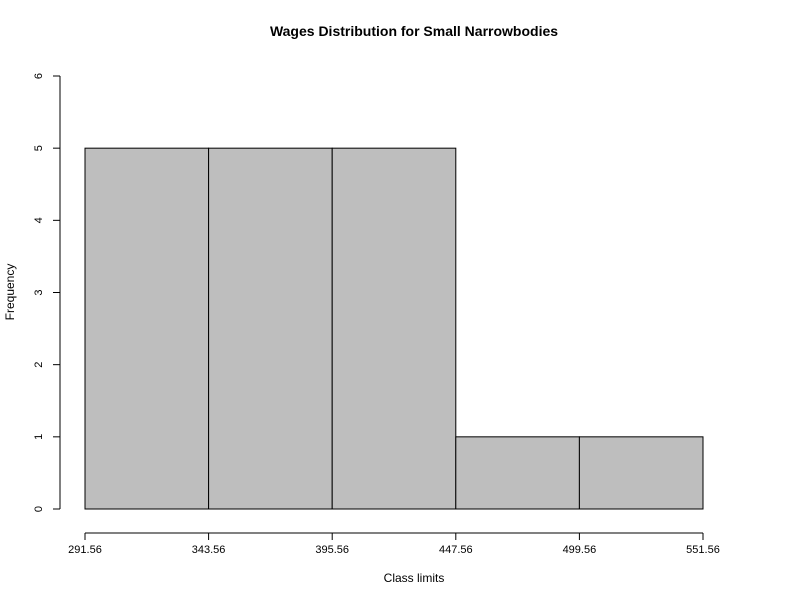  I want to click on x-tick-label-3: 395.56, so click(332, 550).